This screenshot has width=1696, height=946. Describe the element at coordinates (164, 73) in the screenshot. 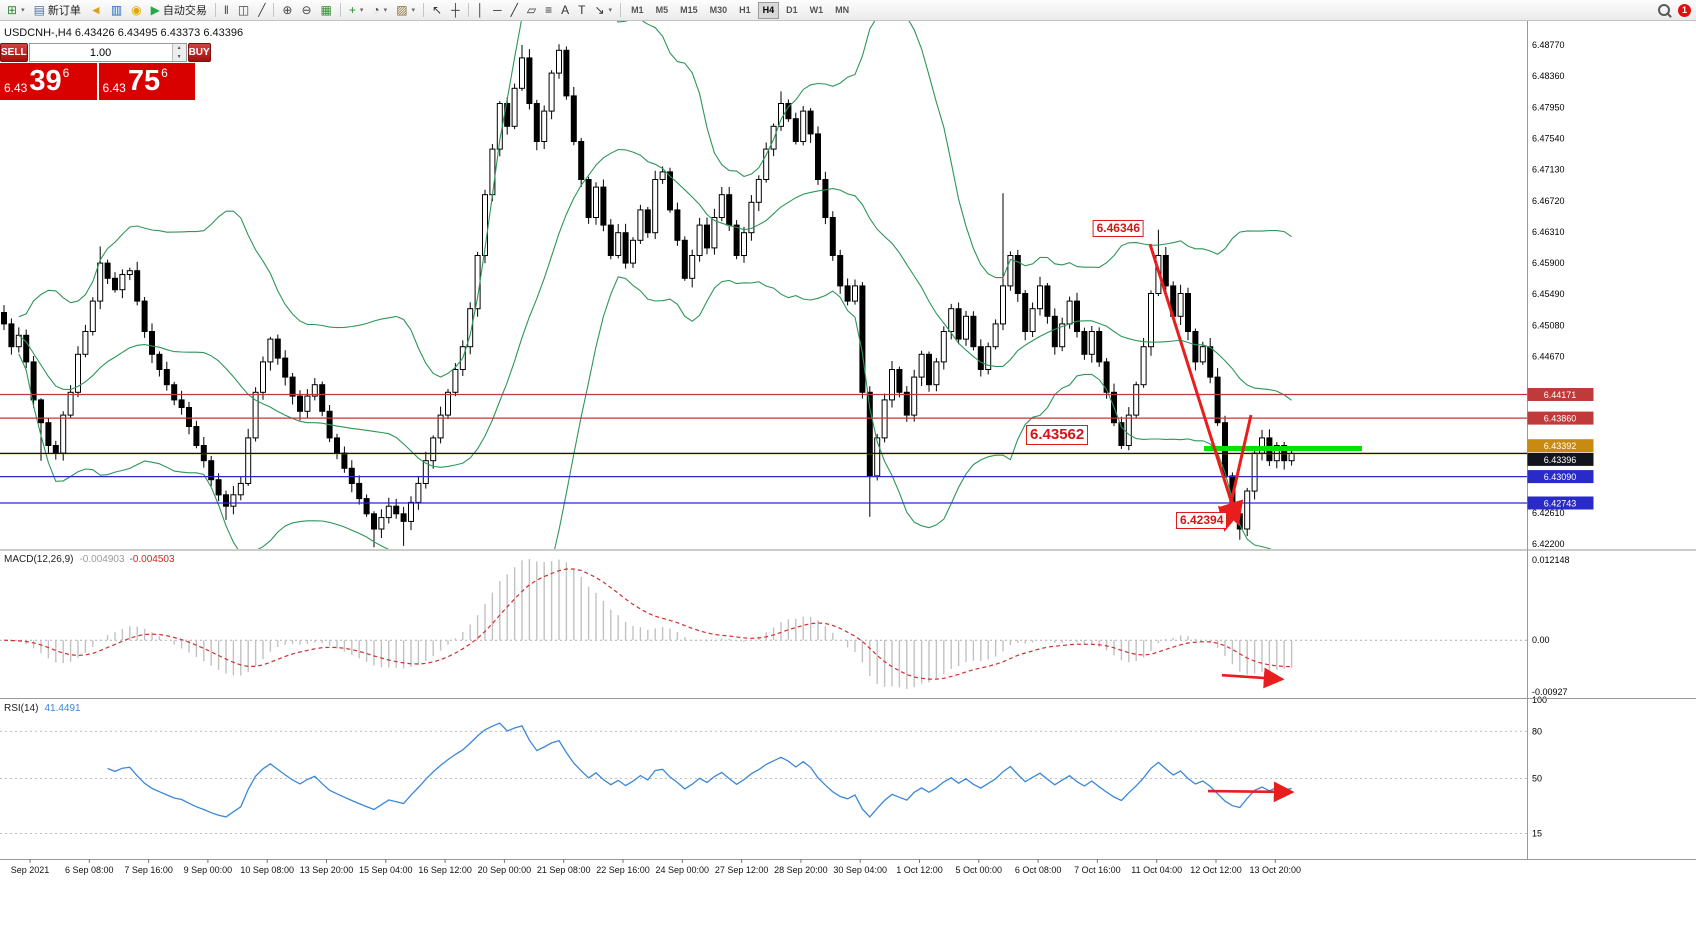

I see `buy-price-sup: 6` at that location.